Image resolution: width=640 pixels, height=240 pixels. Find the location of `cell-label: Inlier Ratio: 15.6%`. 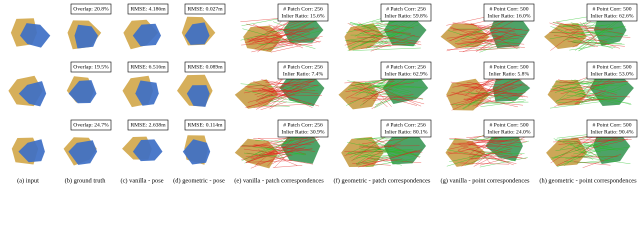

cell-label: Inlier Ratio: 15.6% is located at coordinates (302, 16).